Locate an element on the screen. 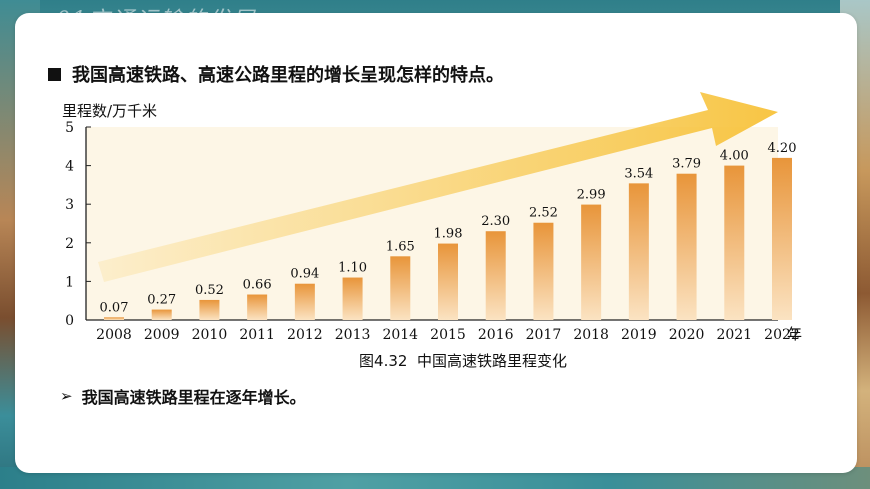 This screenshot has height=489, width=870. x-tick-label-2019: 2019 is located at coordinates (639, 335).